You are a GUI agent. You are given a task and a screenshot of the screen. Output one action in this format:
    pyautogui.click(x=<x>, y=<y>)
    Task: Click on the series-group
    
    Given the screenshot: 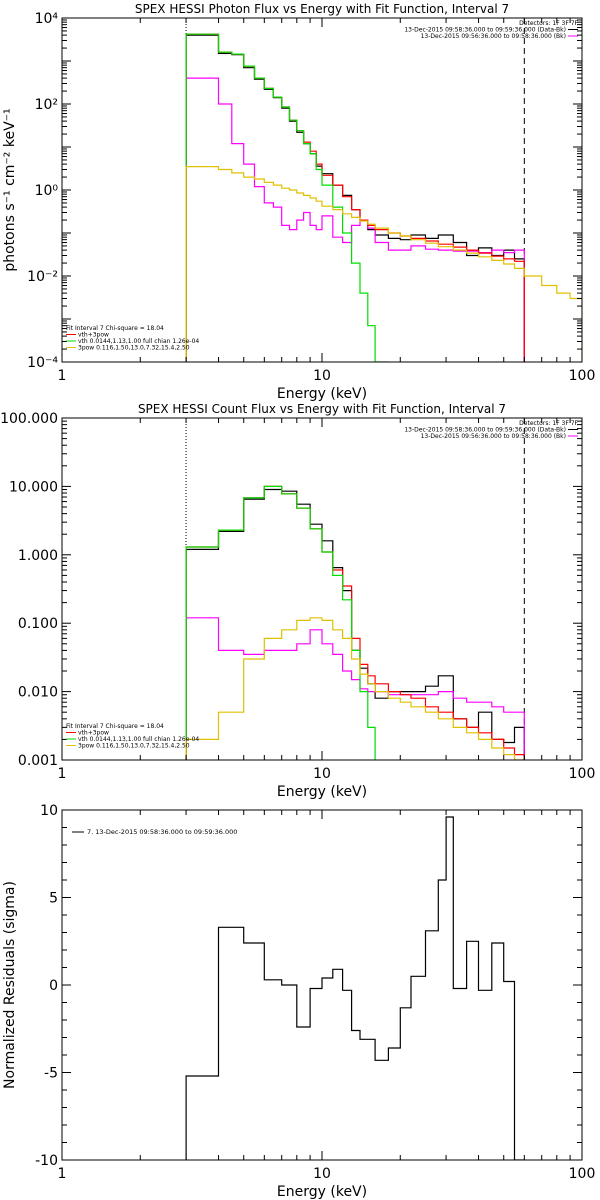 What is the action you would take?
    pyautogui.click(x=355, y=622)
    